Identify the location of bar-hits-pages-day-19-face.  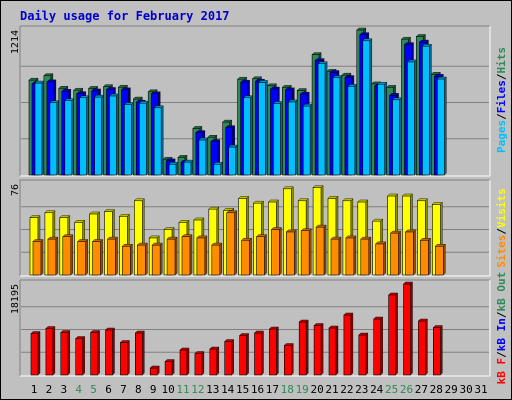
(306, 140).